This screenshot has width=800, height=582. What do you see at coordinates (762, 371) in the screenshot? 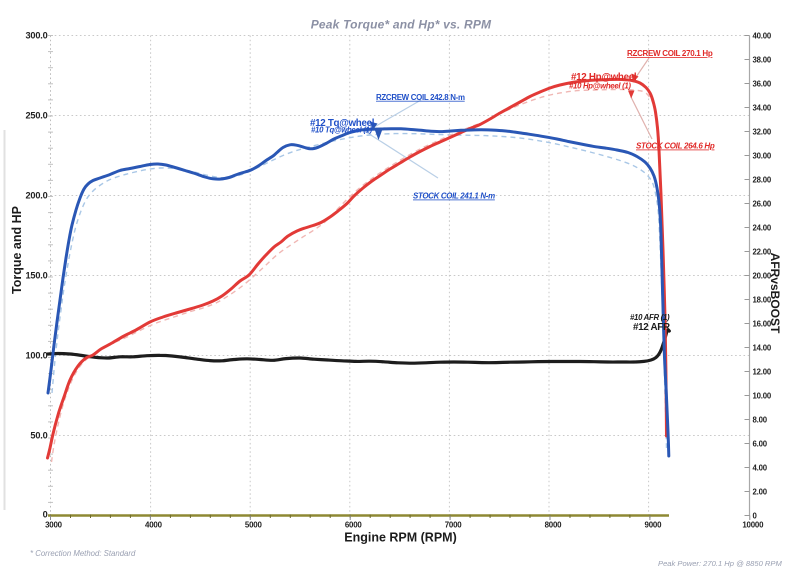
I see `svg-text: 12.00` at bounding box center [762, 371].